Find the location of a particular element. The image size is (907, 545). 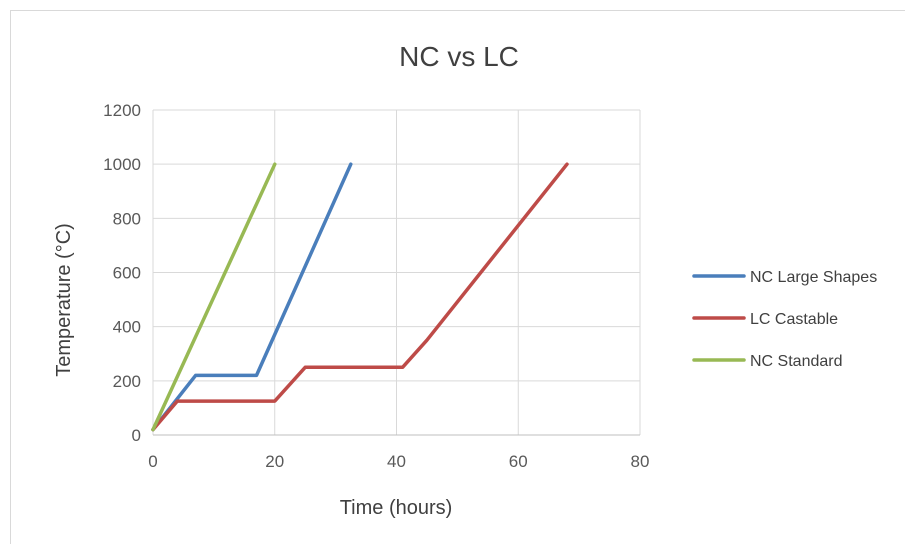

y-tick-label: 0 is located at coordinates (136, 435).